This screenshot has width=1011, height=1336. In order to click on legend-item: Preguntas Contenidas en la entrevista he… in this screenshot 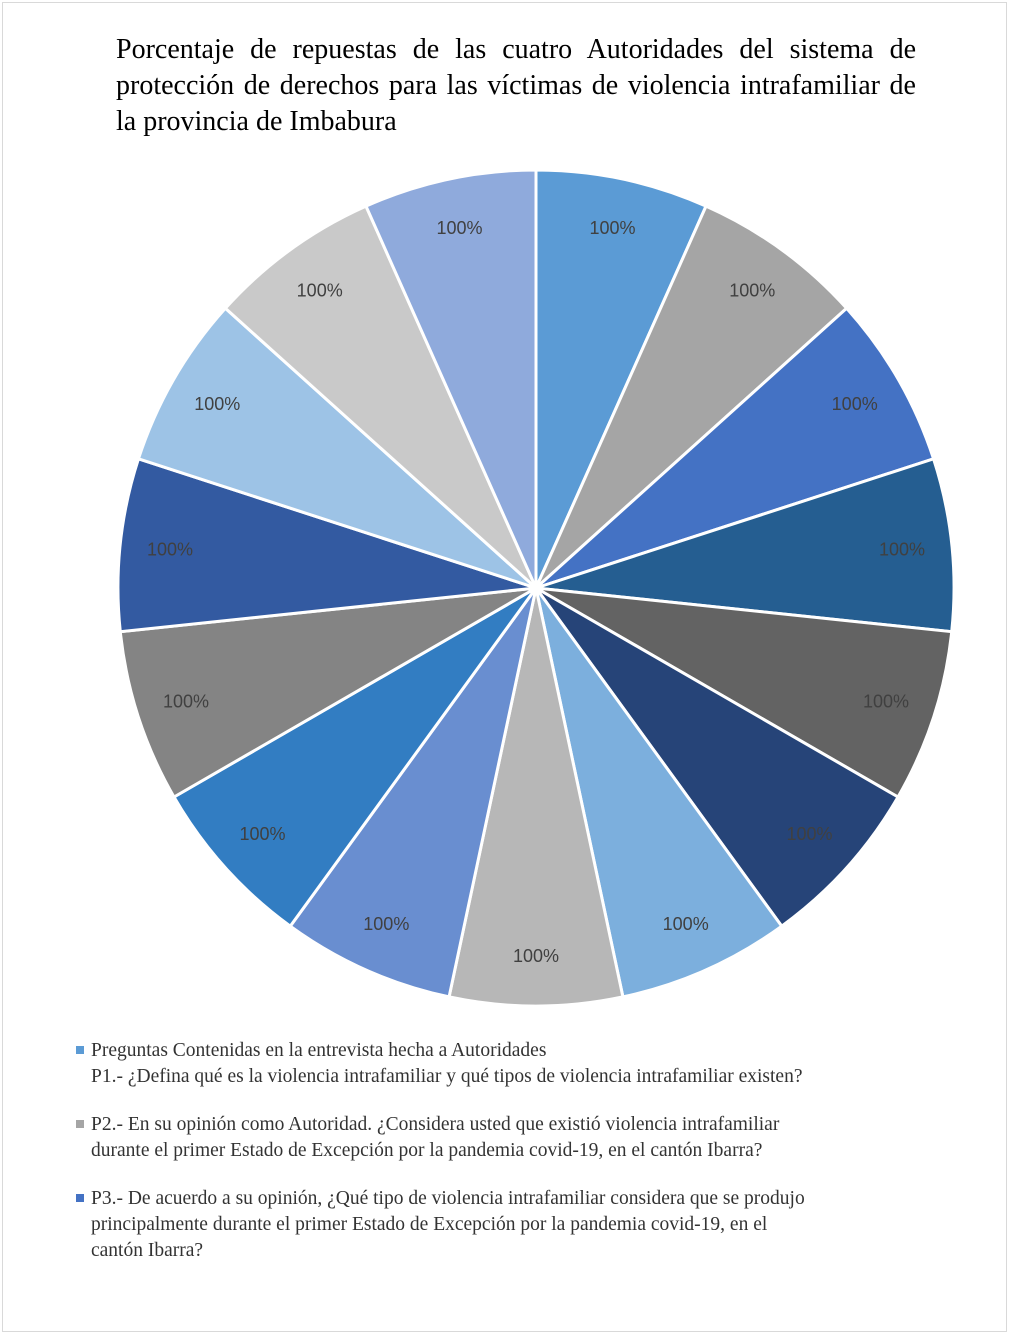, I will do `click(536, 1064)`.